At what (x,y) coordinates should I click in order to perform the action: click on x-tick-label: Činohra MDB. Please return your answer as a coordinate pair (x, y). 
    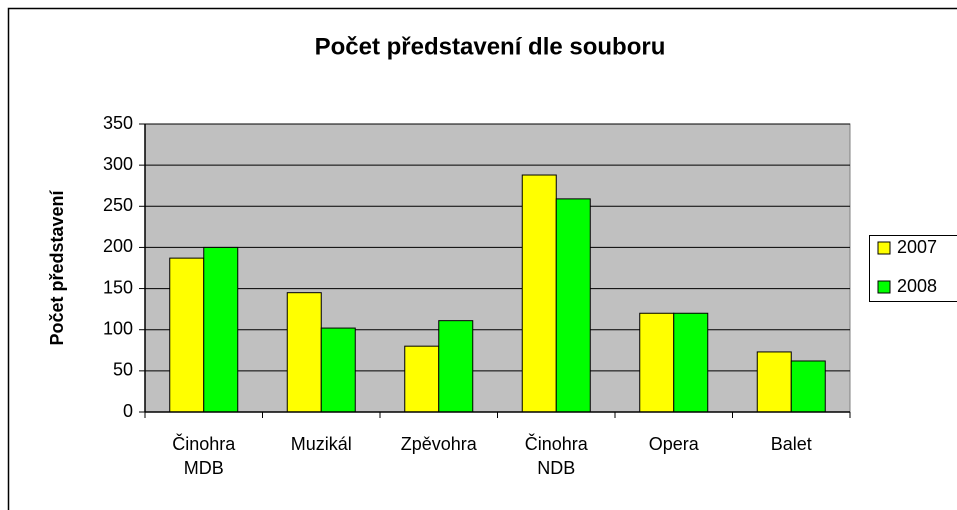
    Looking at the image, I should click on (204, 456).